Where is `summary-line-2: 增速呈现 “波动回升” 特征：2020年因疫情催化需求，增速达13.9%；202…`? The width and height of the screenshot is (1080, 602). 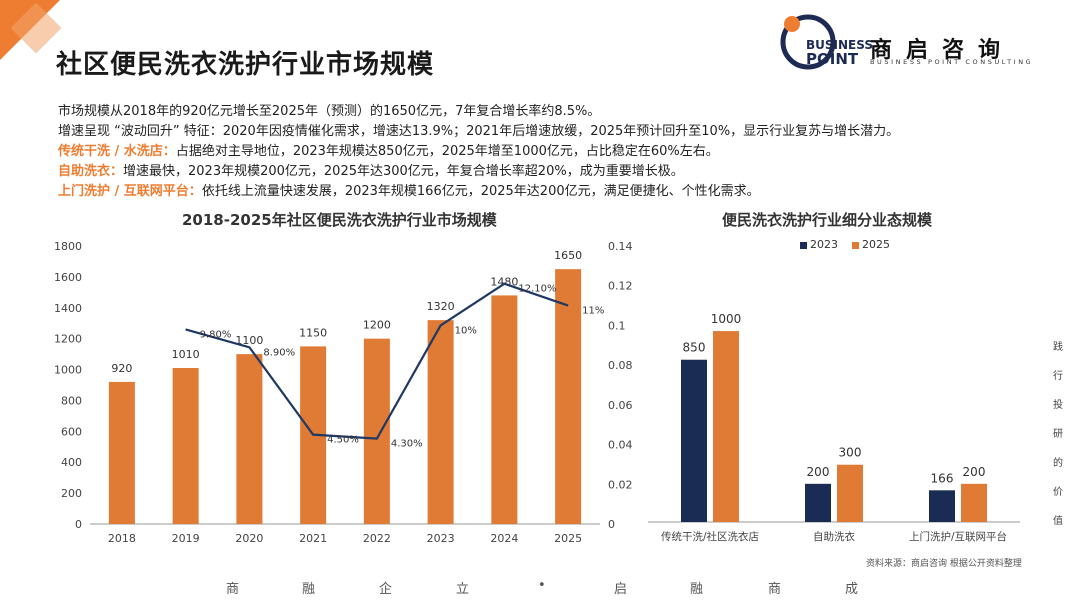 summary-line-2: 增速呈现 “波动回升” 特征：2020年因疫情催化需求，增速达13.9%；202… is located at coordinates (478, 132).